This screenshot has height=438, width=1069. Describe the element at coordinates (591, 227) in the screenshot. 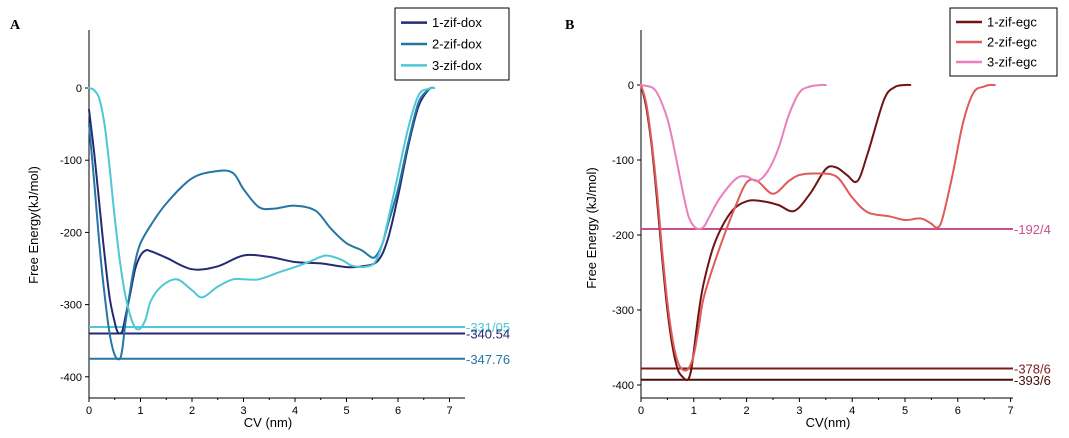

I see `y-axis-label: Free Energy (kJ/mol)` at that location.